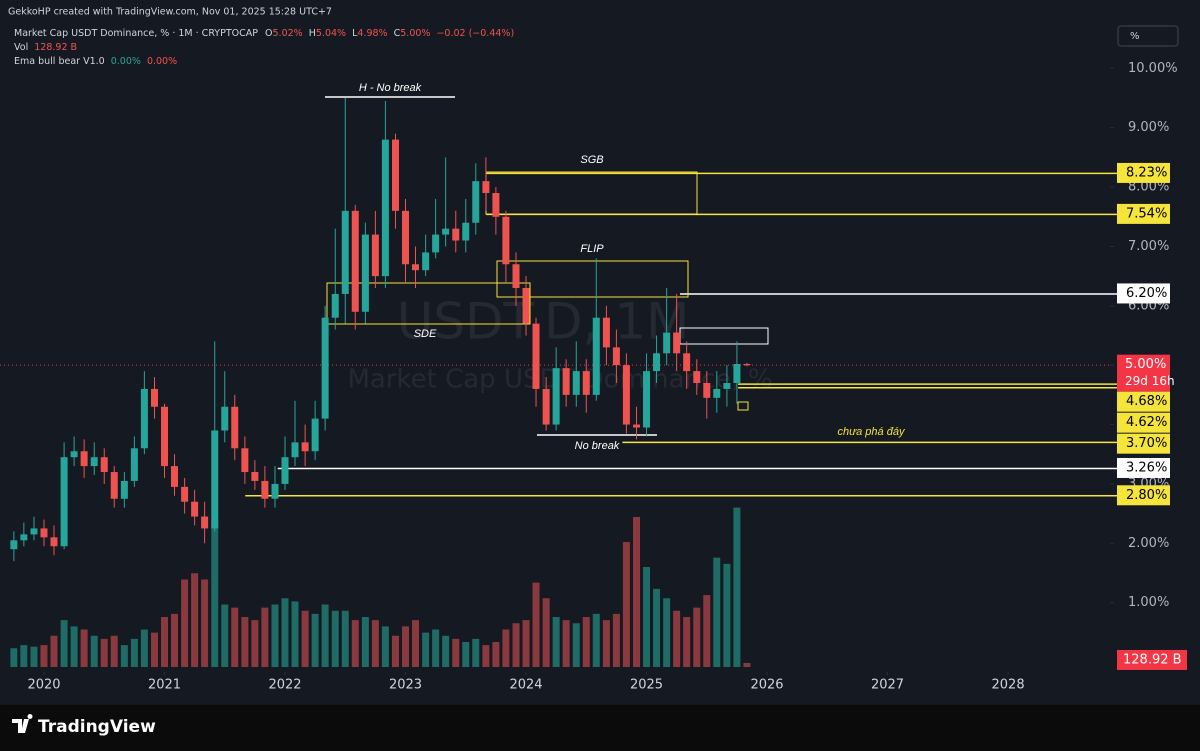 The image size is (1200, 751). I want to click on x-tick-label: 2023, so click(405, 685).